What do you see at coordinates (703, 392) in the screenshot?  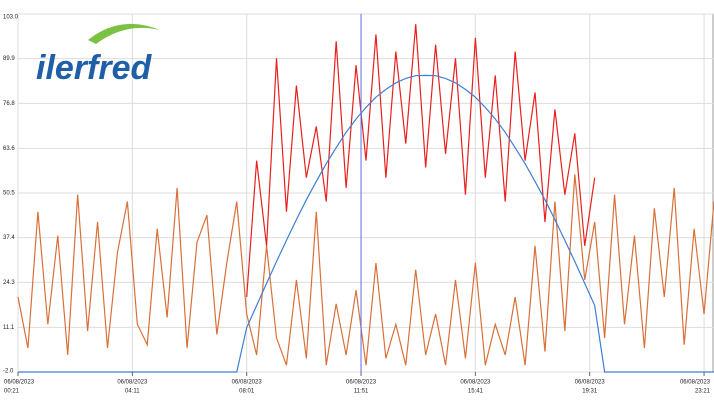 I see `x-tick-label: 23:21` at bounding box center [703, 392].